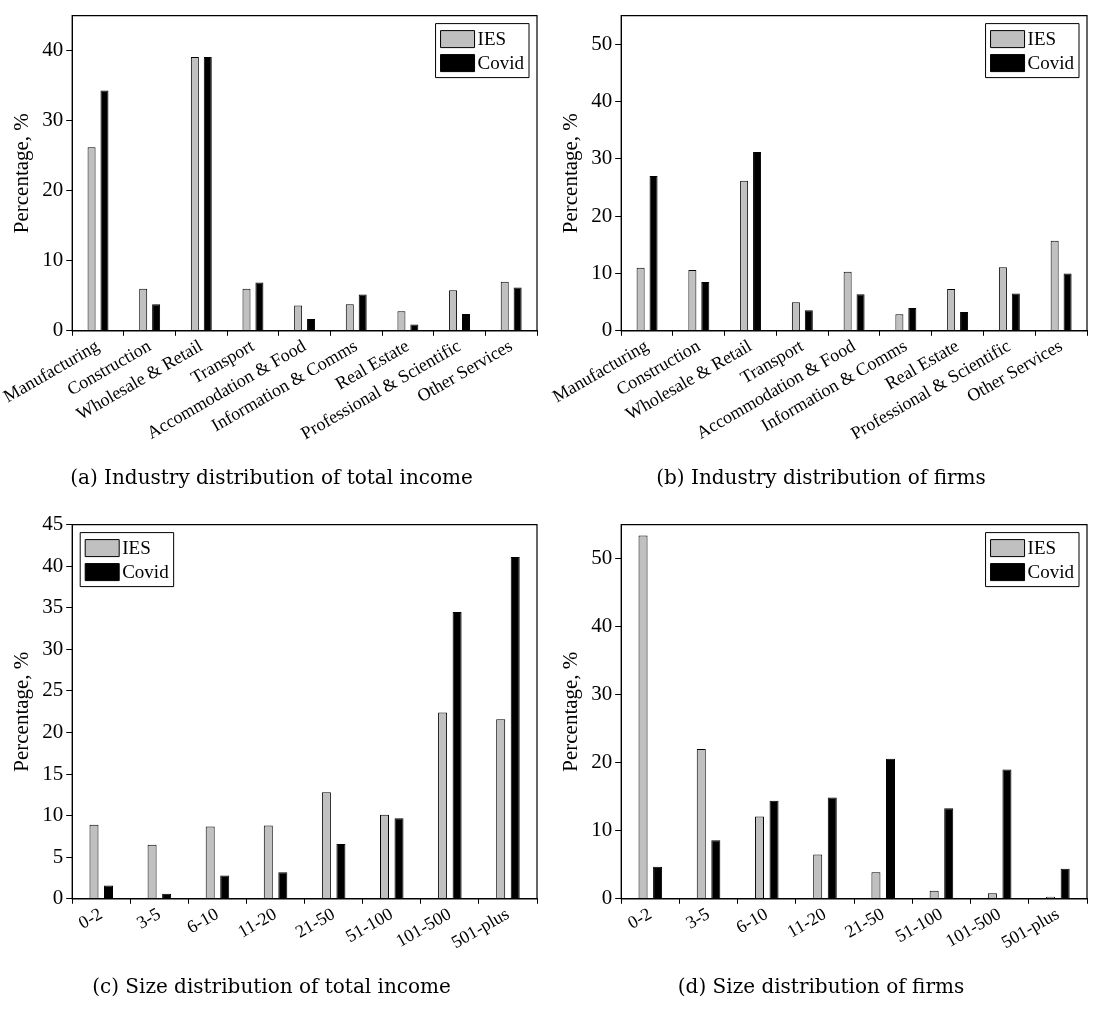 This screenshot has height=1018, width=1099. Describe the element at coordinates (53, 689) in the screenshot. I see `y-tick-label: 25` at that location.